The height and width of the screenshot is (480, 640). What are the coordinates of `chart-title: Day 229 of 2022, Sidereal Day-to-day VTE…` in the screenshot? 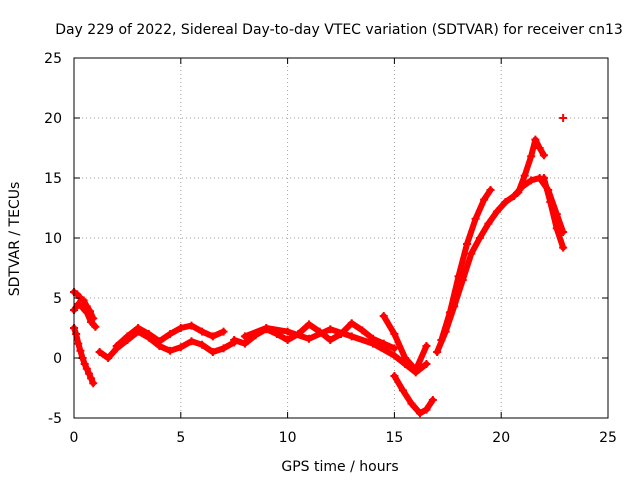 It's located at (339, 30).